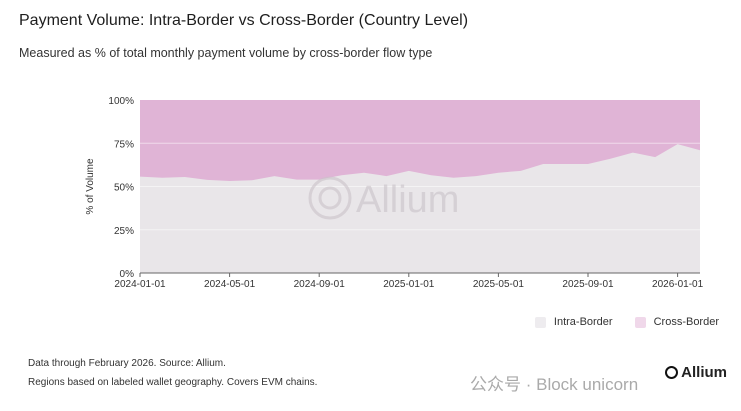 Image resolution: width=741 pixels, height=411 pixels. I want to click on legend: Intra-Border Cross-Border, so click(626, 322).